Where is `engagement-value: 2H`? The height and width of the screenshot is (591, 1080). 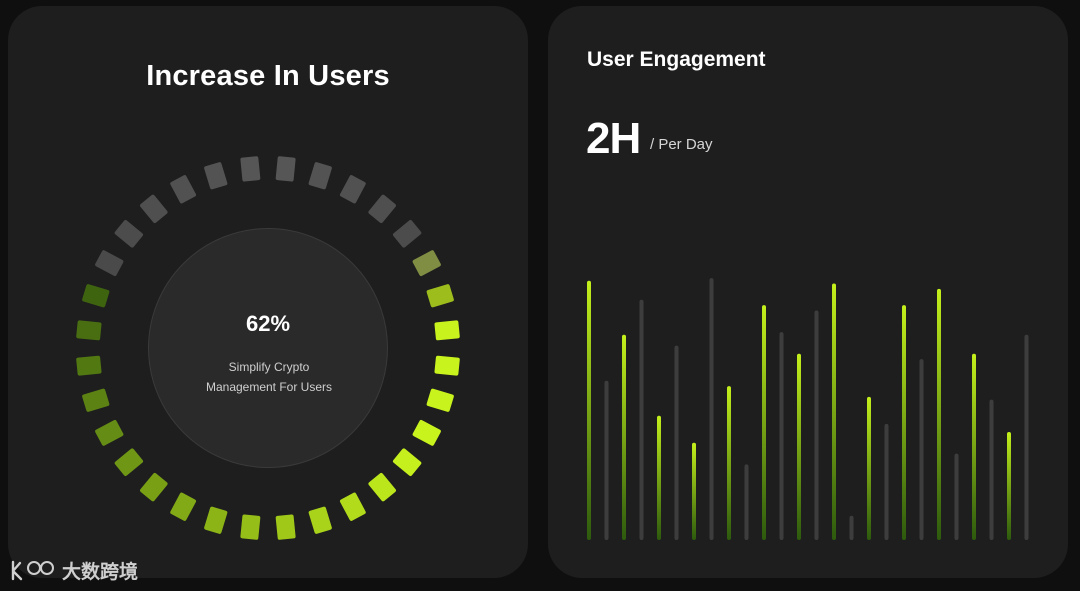
engagement-value: 2H is located at coordinates (613, 138).